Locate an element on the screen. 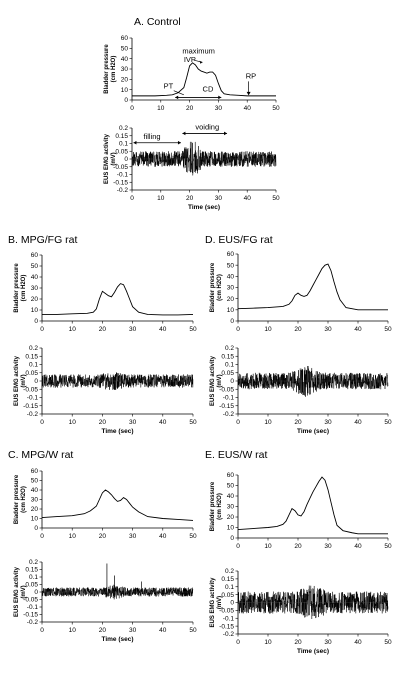 The height and width of the screenshot is (680, 400). voiding-arrowhead-left is located at coordinates (184, 133).